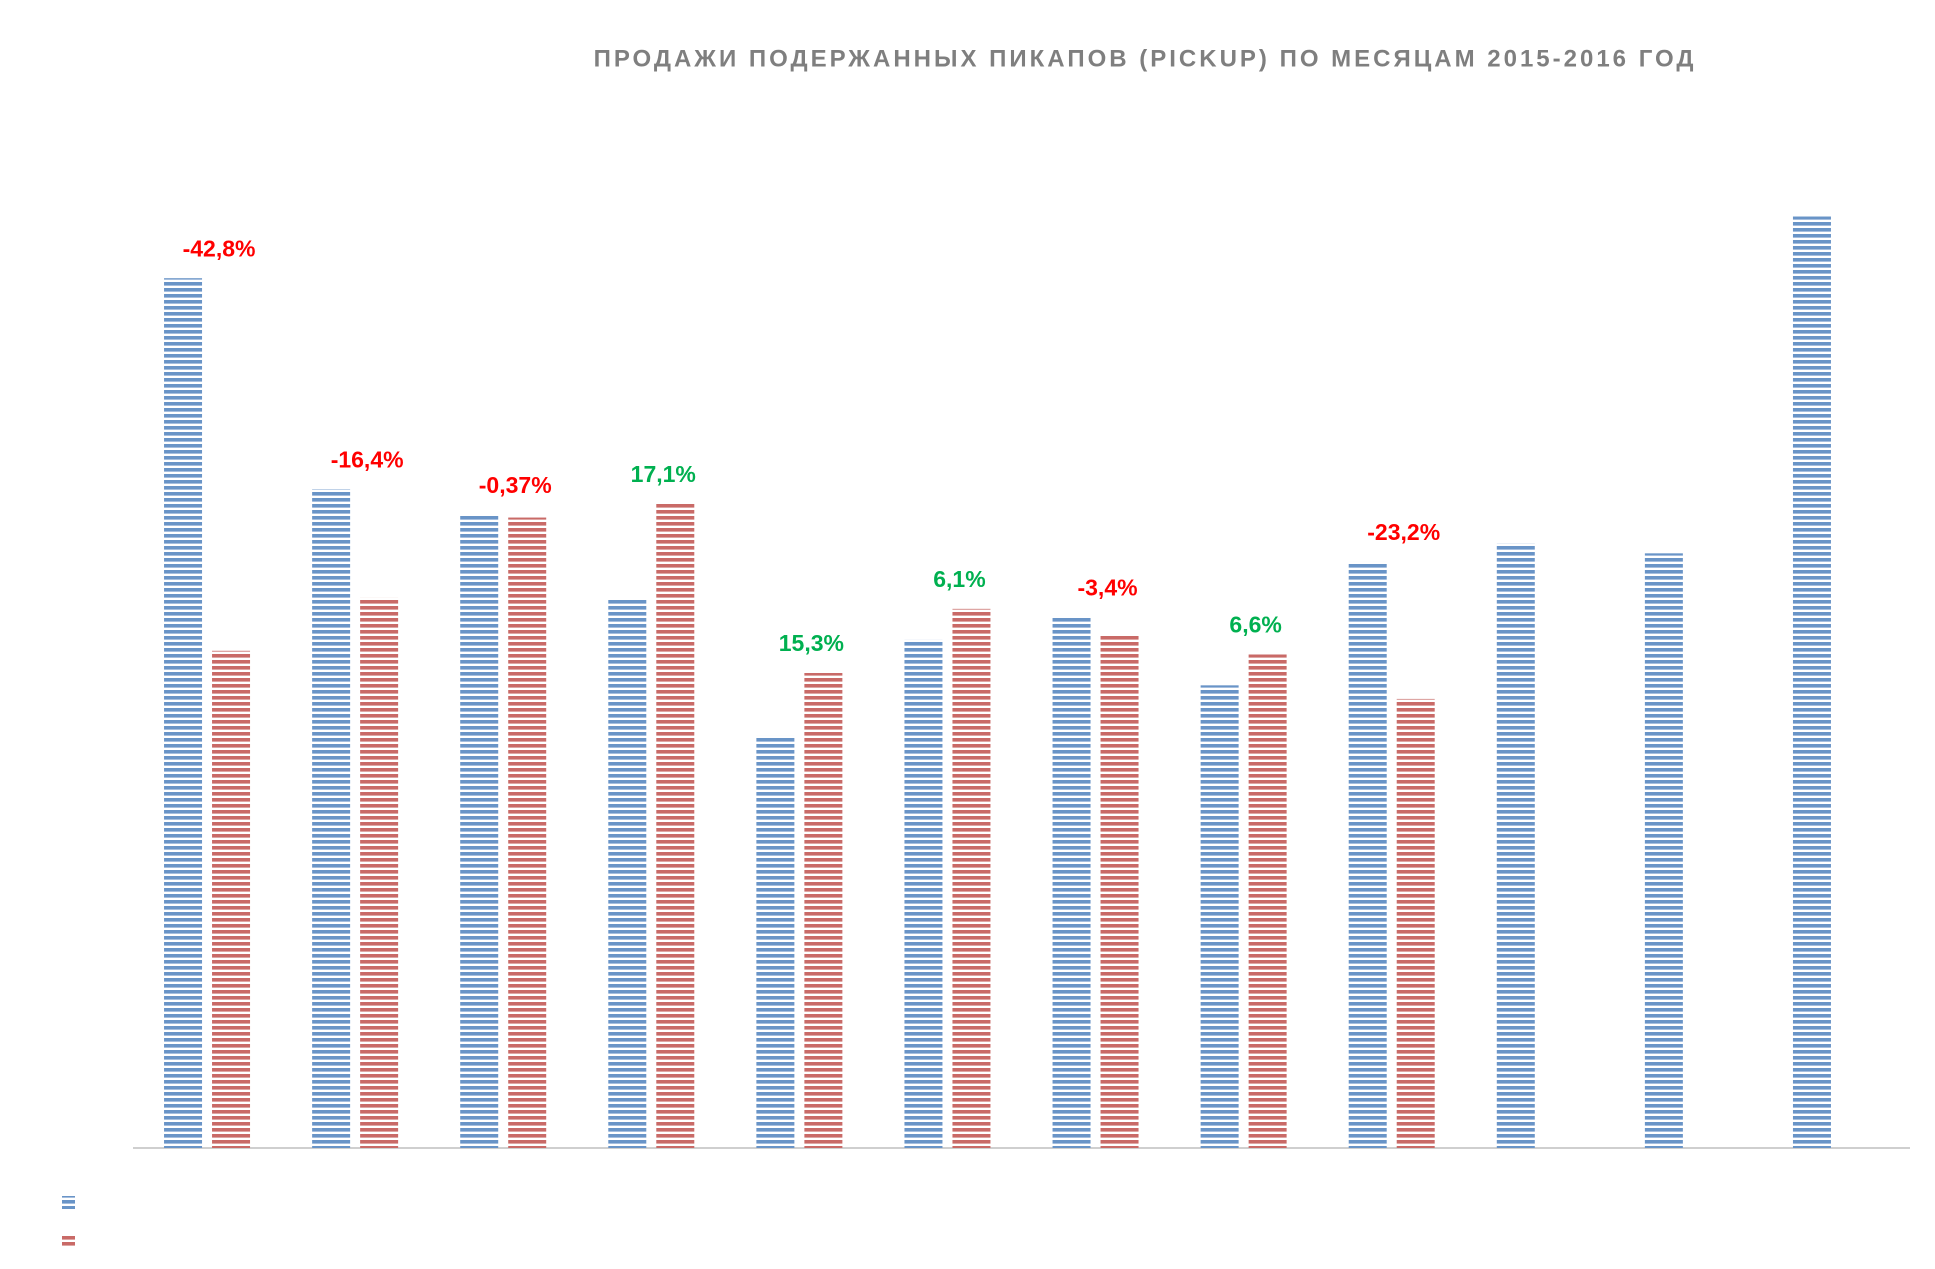 This screenshot has height=1269, width=1935. I want to click on change-label: -0,37%, so click(515, 485).